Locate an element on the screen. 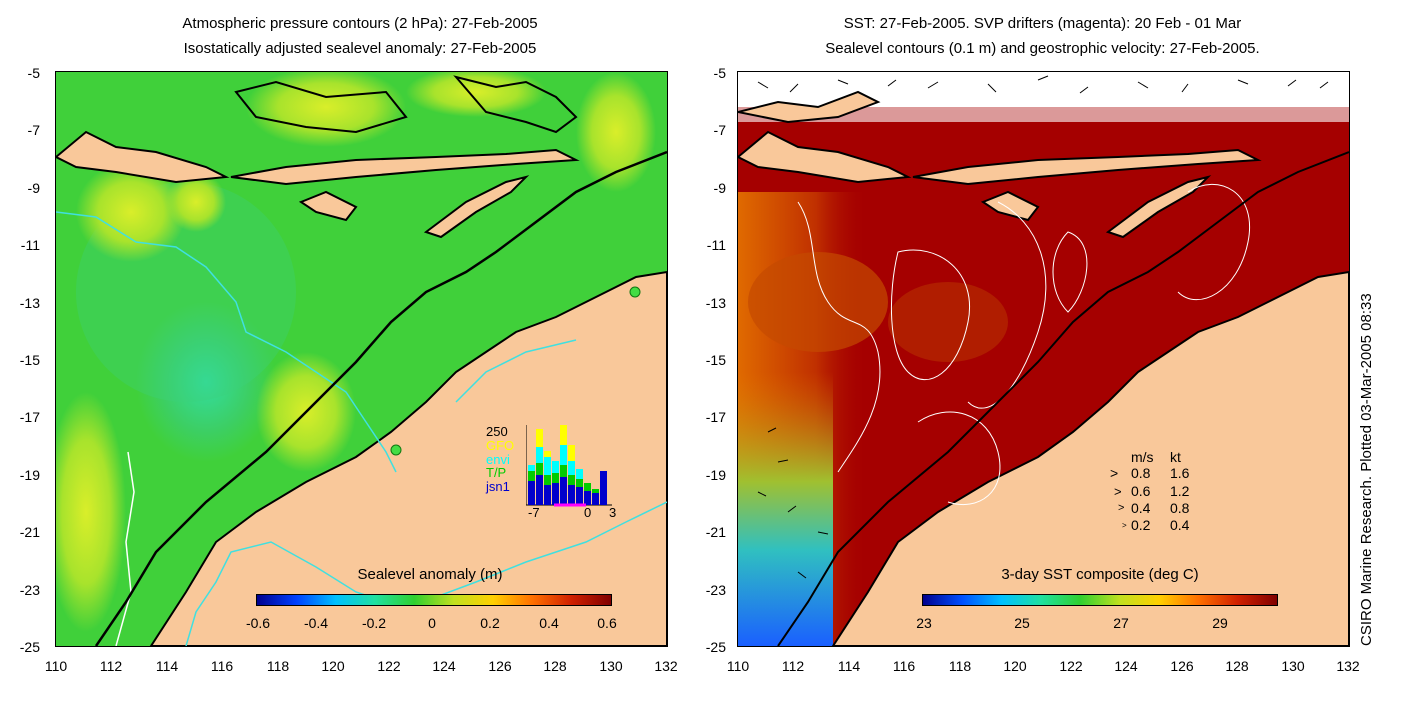  velocity-legend-ms: 0.4 is located at coordinates (1141, 508).